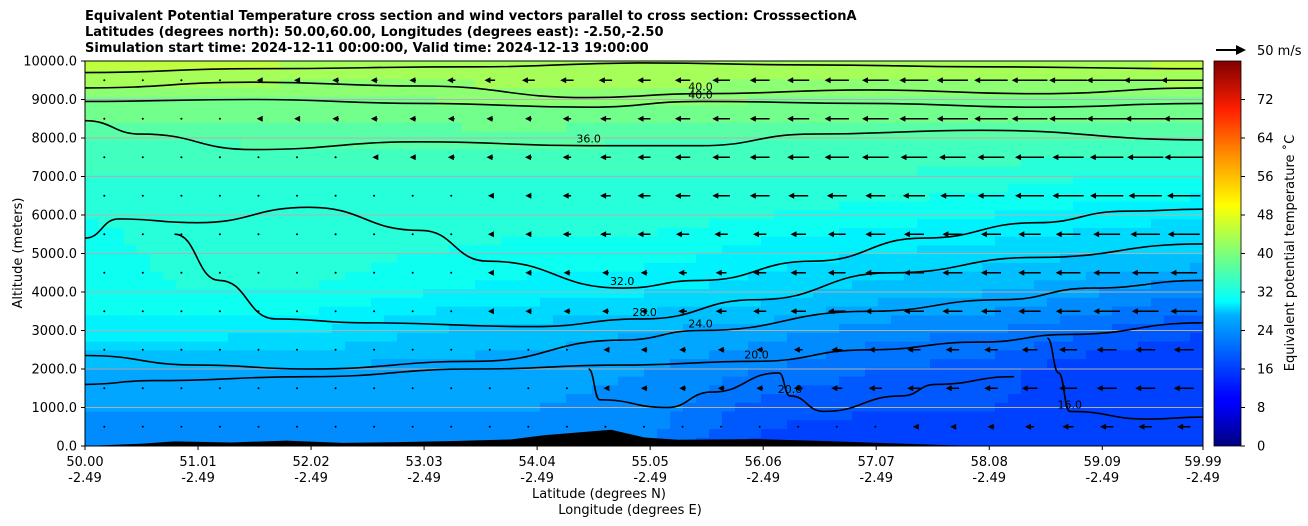  What do you see at coordinates (1261, 447) in the screenshot?
I see `colorbar-tick-label: 0` at bounding box center [1261, 447].